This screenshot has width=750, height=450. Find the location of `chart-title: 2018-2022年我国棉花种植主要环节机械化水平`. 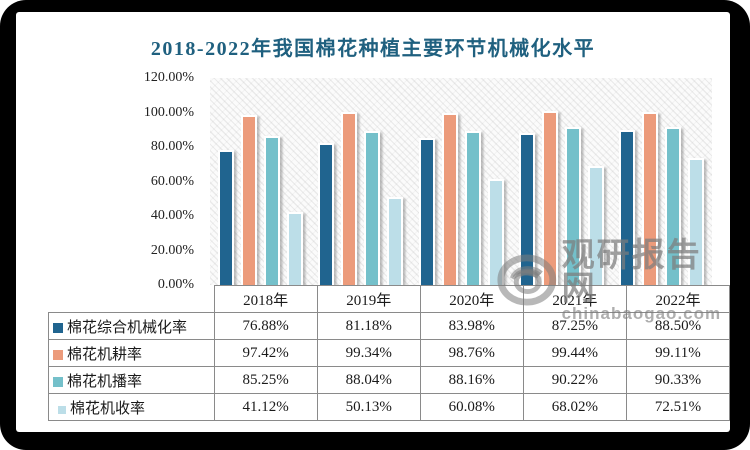

chart-title: 2018-2022年我国棉花种植主要环节机械化水平 is located at coordinates (373, 49).